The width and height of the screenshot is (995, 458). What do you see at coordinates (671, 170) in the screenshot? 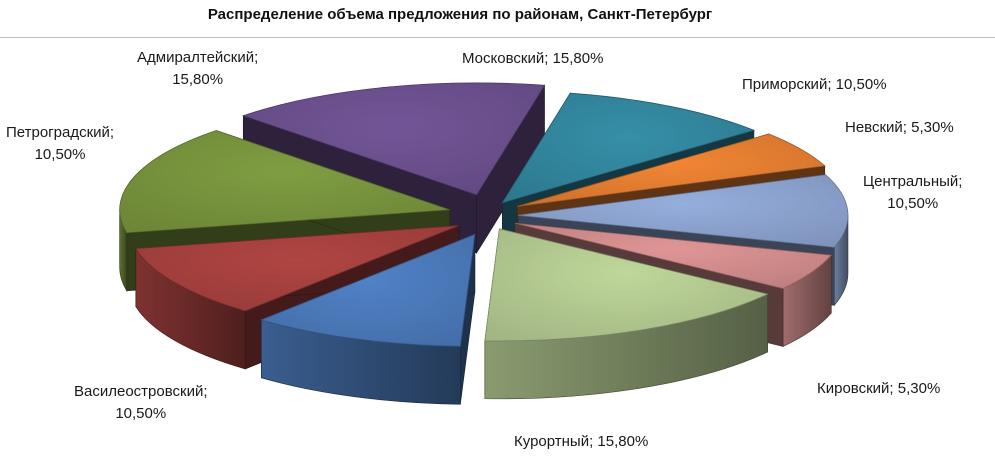
I see `slice-top-Невский` at bounding box center [671, 170].